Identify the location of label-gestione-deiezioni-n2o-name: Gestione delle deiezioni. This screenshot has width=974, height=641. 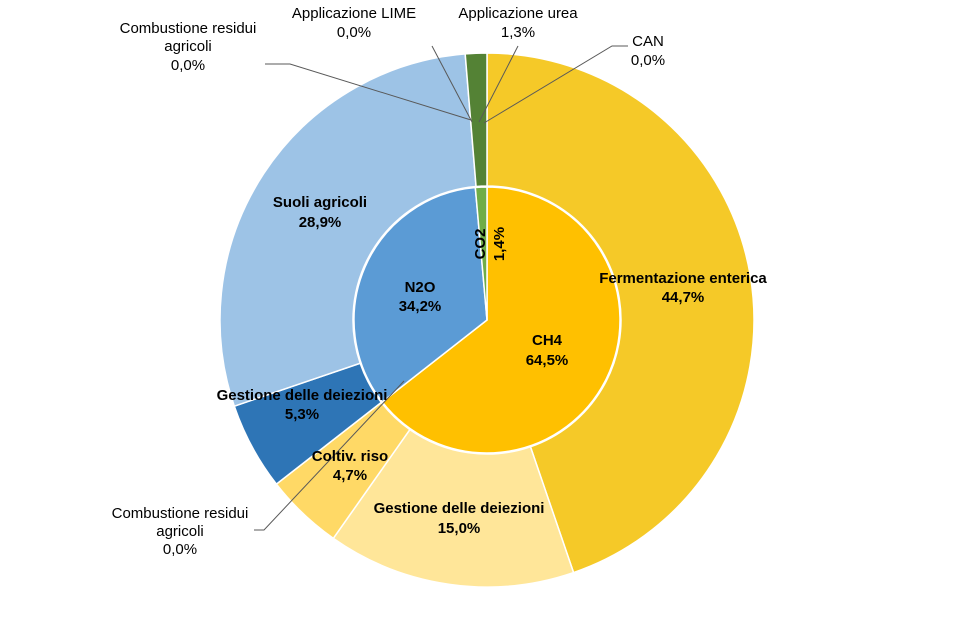
(302, 395).